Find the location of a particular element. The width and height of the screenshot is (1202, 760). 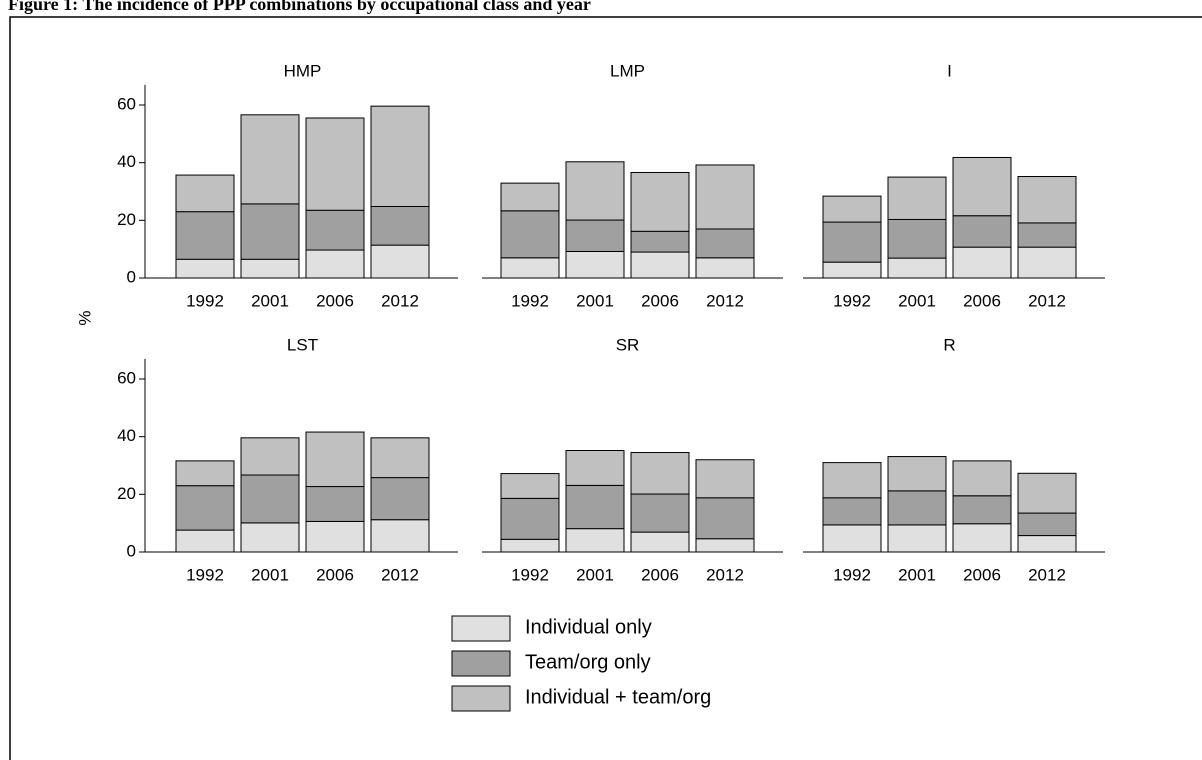

panel-title: R is located at coordinates (949, 344).